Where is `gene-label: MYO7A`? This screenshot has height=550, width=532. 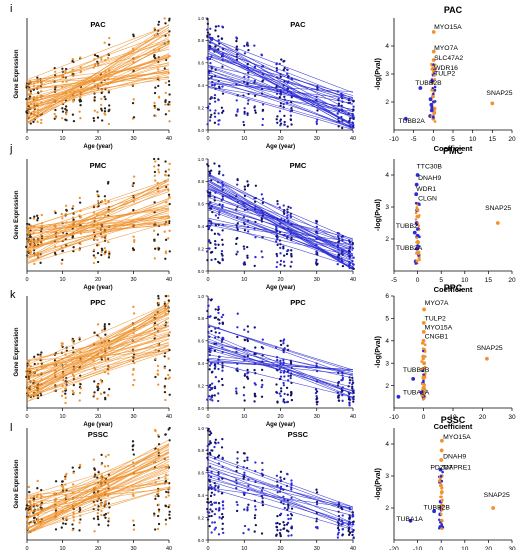
gene-label: MYO7A is located at coordinates (437, 303).